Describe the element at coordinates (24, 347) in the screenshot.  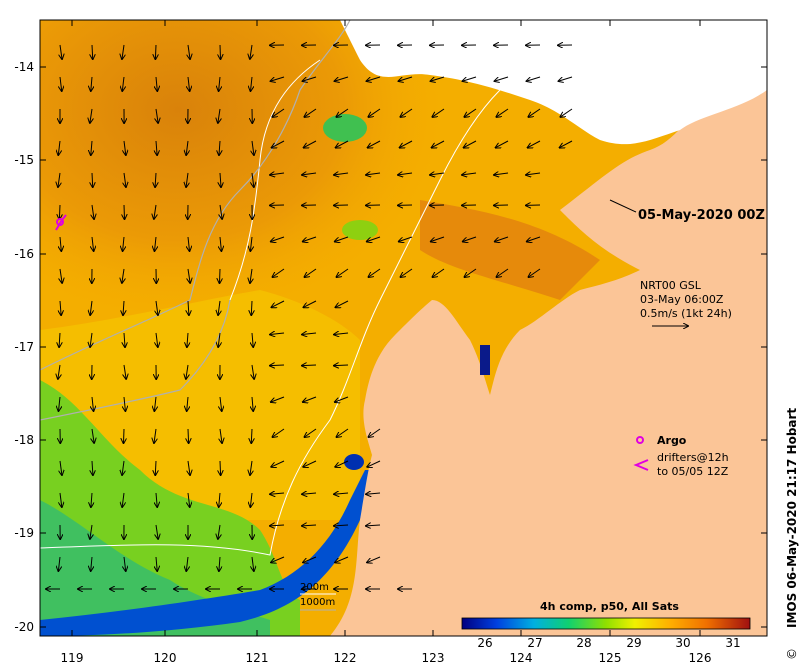
I see `y-tick-label: -17` at that location.